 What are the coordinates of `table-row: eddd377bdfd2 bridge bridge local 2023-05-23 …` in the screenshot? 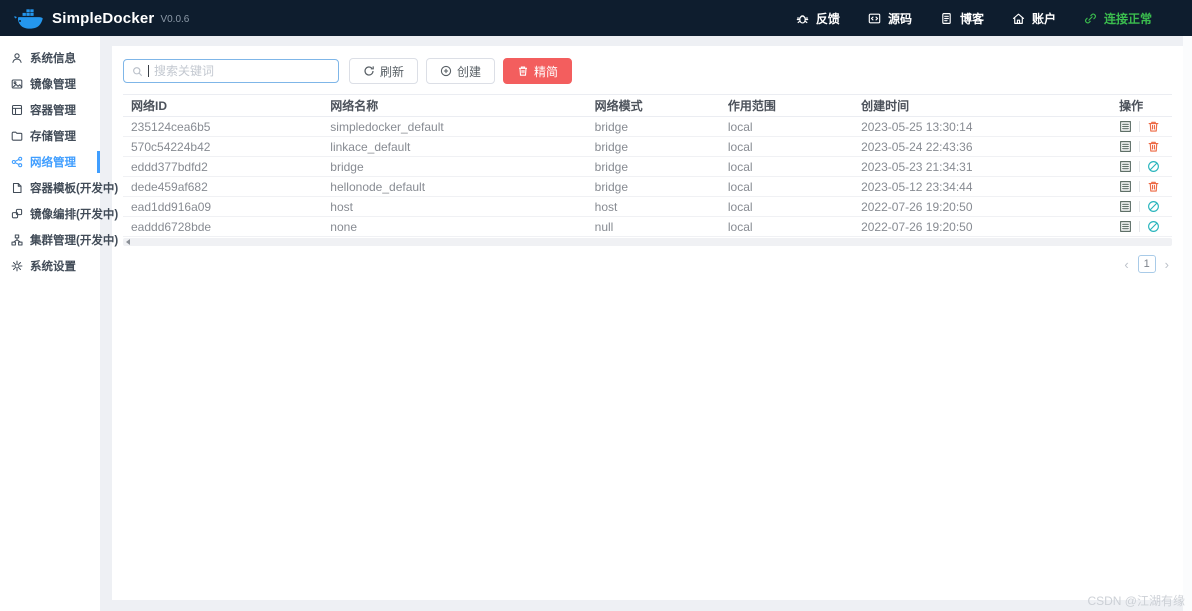 It's located at (647, 166).